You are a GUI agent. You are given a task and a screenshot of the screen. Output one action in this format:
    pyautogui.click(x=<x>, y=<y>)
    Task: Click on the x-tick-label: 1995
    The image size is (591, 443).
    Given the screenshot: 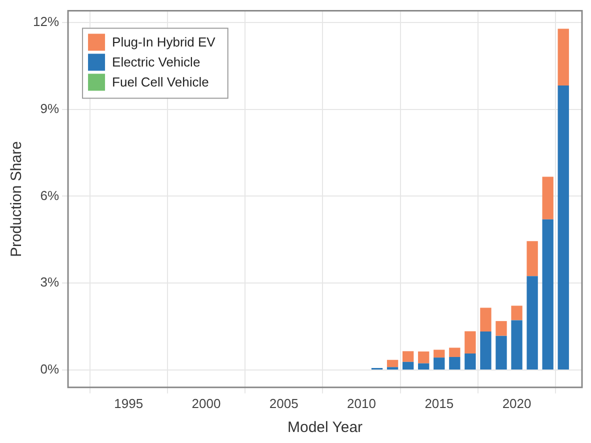 What is the action you would take?
    pyautogui.click(x=129, y=403)
    